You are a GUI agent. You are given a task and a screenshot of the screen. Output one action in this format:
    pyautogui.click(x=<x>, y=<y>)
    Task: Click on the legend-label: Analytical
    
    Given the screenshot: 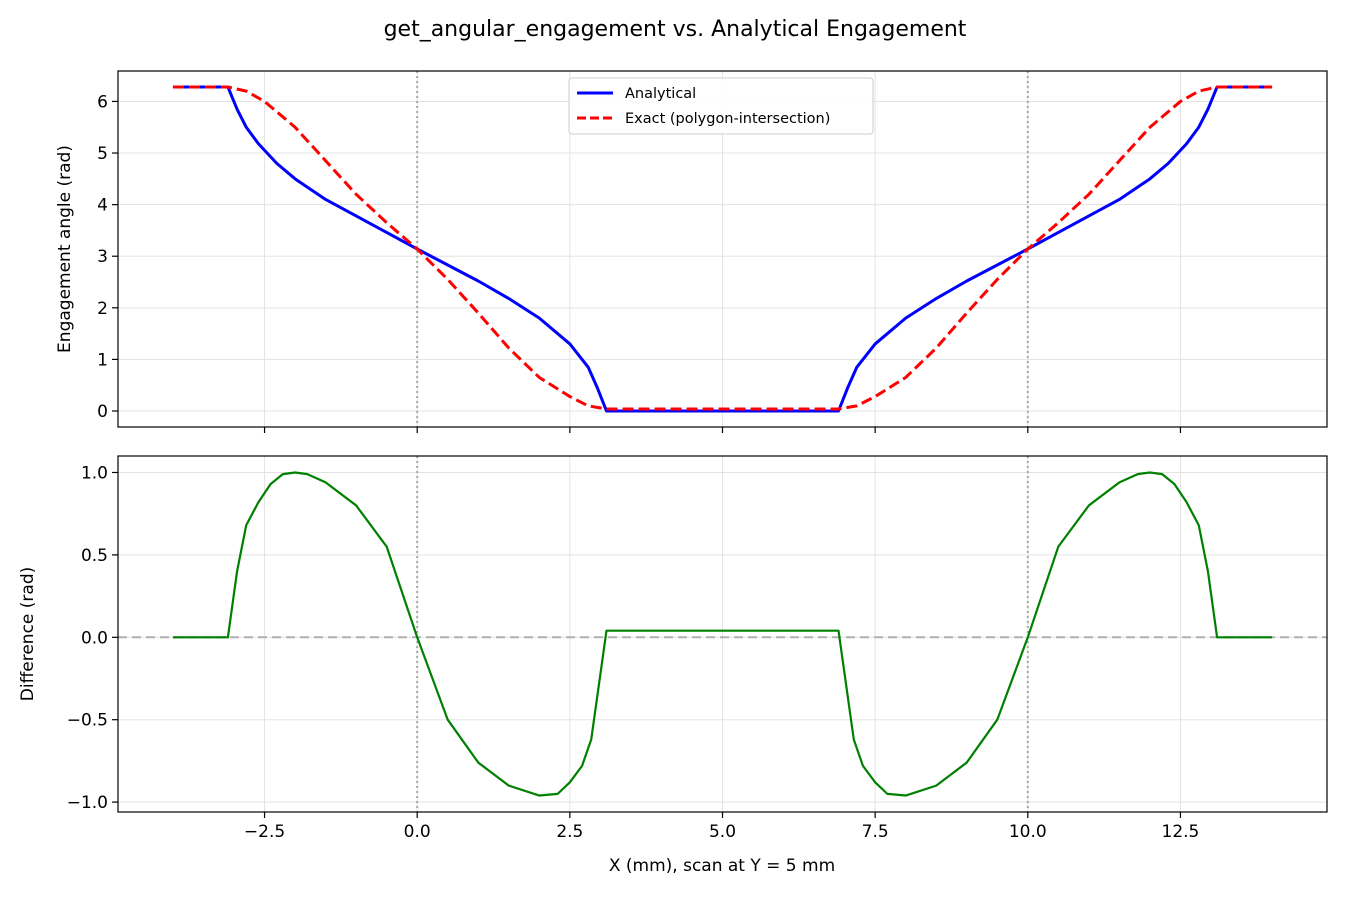 What is the action you would take?
    pyautogui.click(x=660, y=94)
    